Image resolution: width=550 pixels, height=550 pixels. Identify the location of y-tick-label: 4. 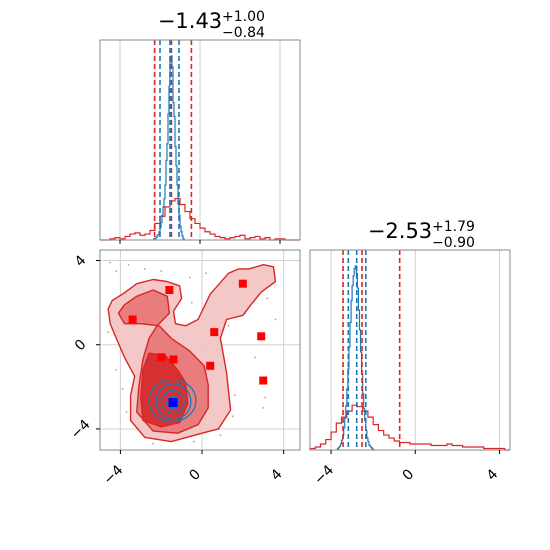
(81, 261).